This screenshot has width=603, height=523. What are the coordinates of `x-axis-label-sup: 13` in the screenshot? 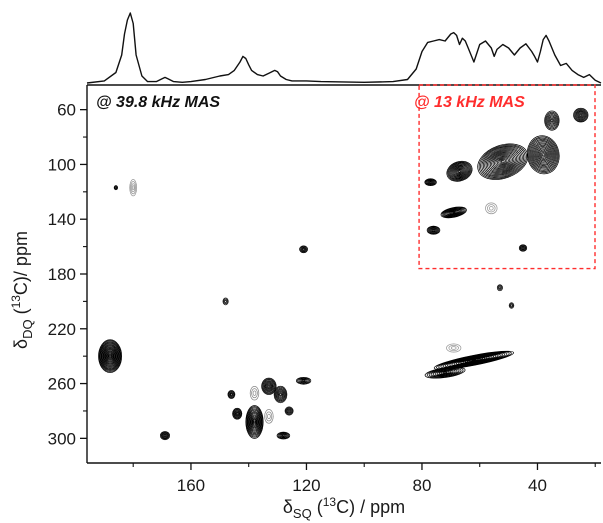 It's located at (330, 502).